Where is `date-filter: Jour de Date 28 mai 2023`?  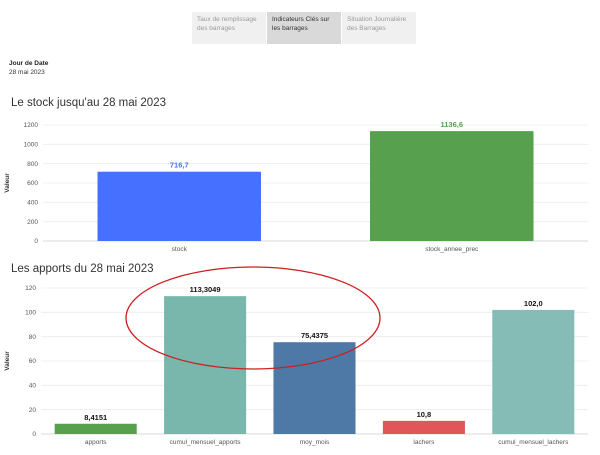
date-filter: Jour de Date 28 mai 2023 is located at coordinates (28, 68).